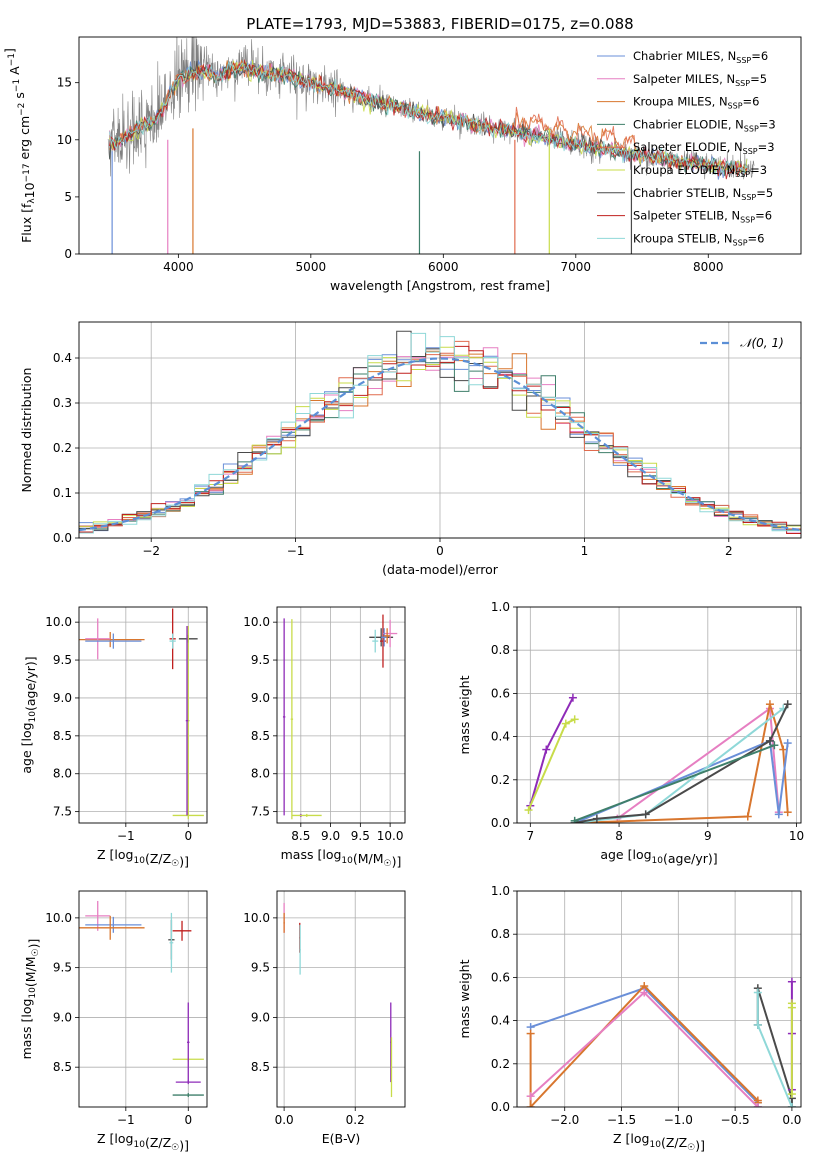  Describe the element at coordinates (691, 1148) in the screenshot. I see `label-sub: ☉` at that location.